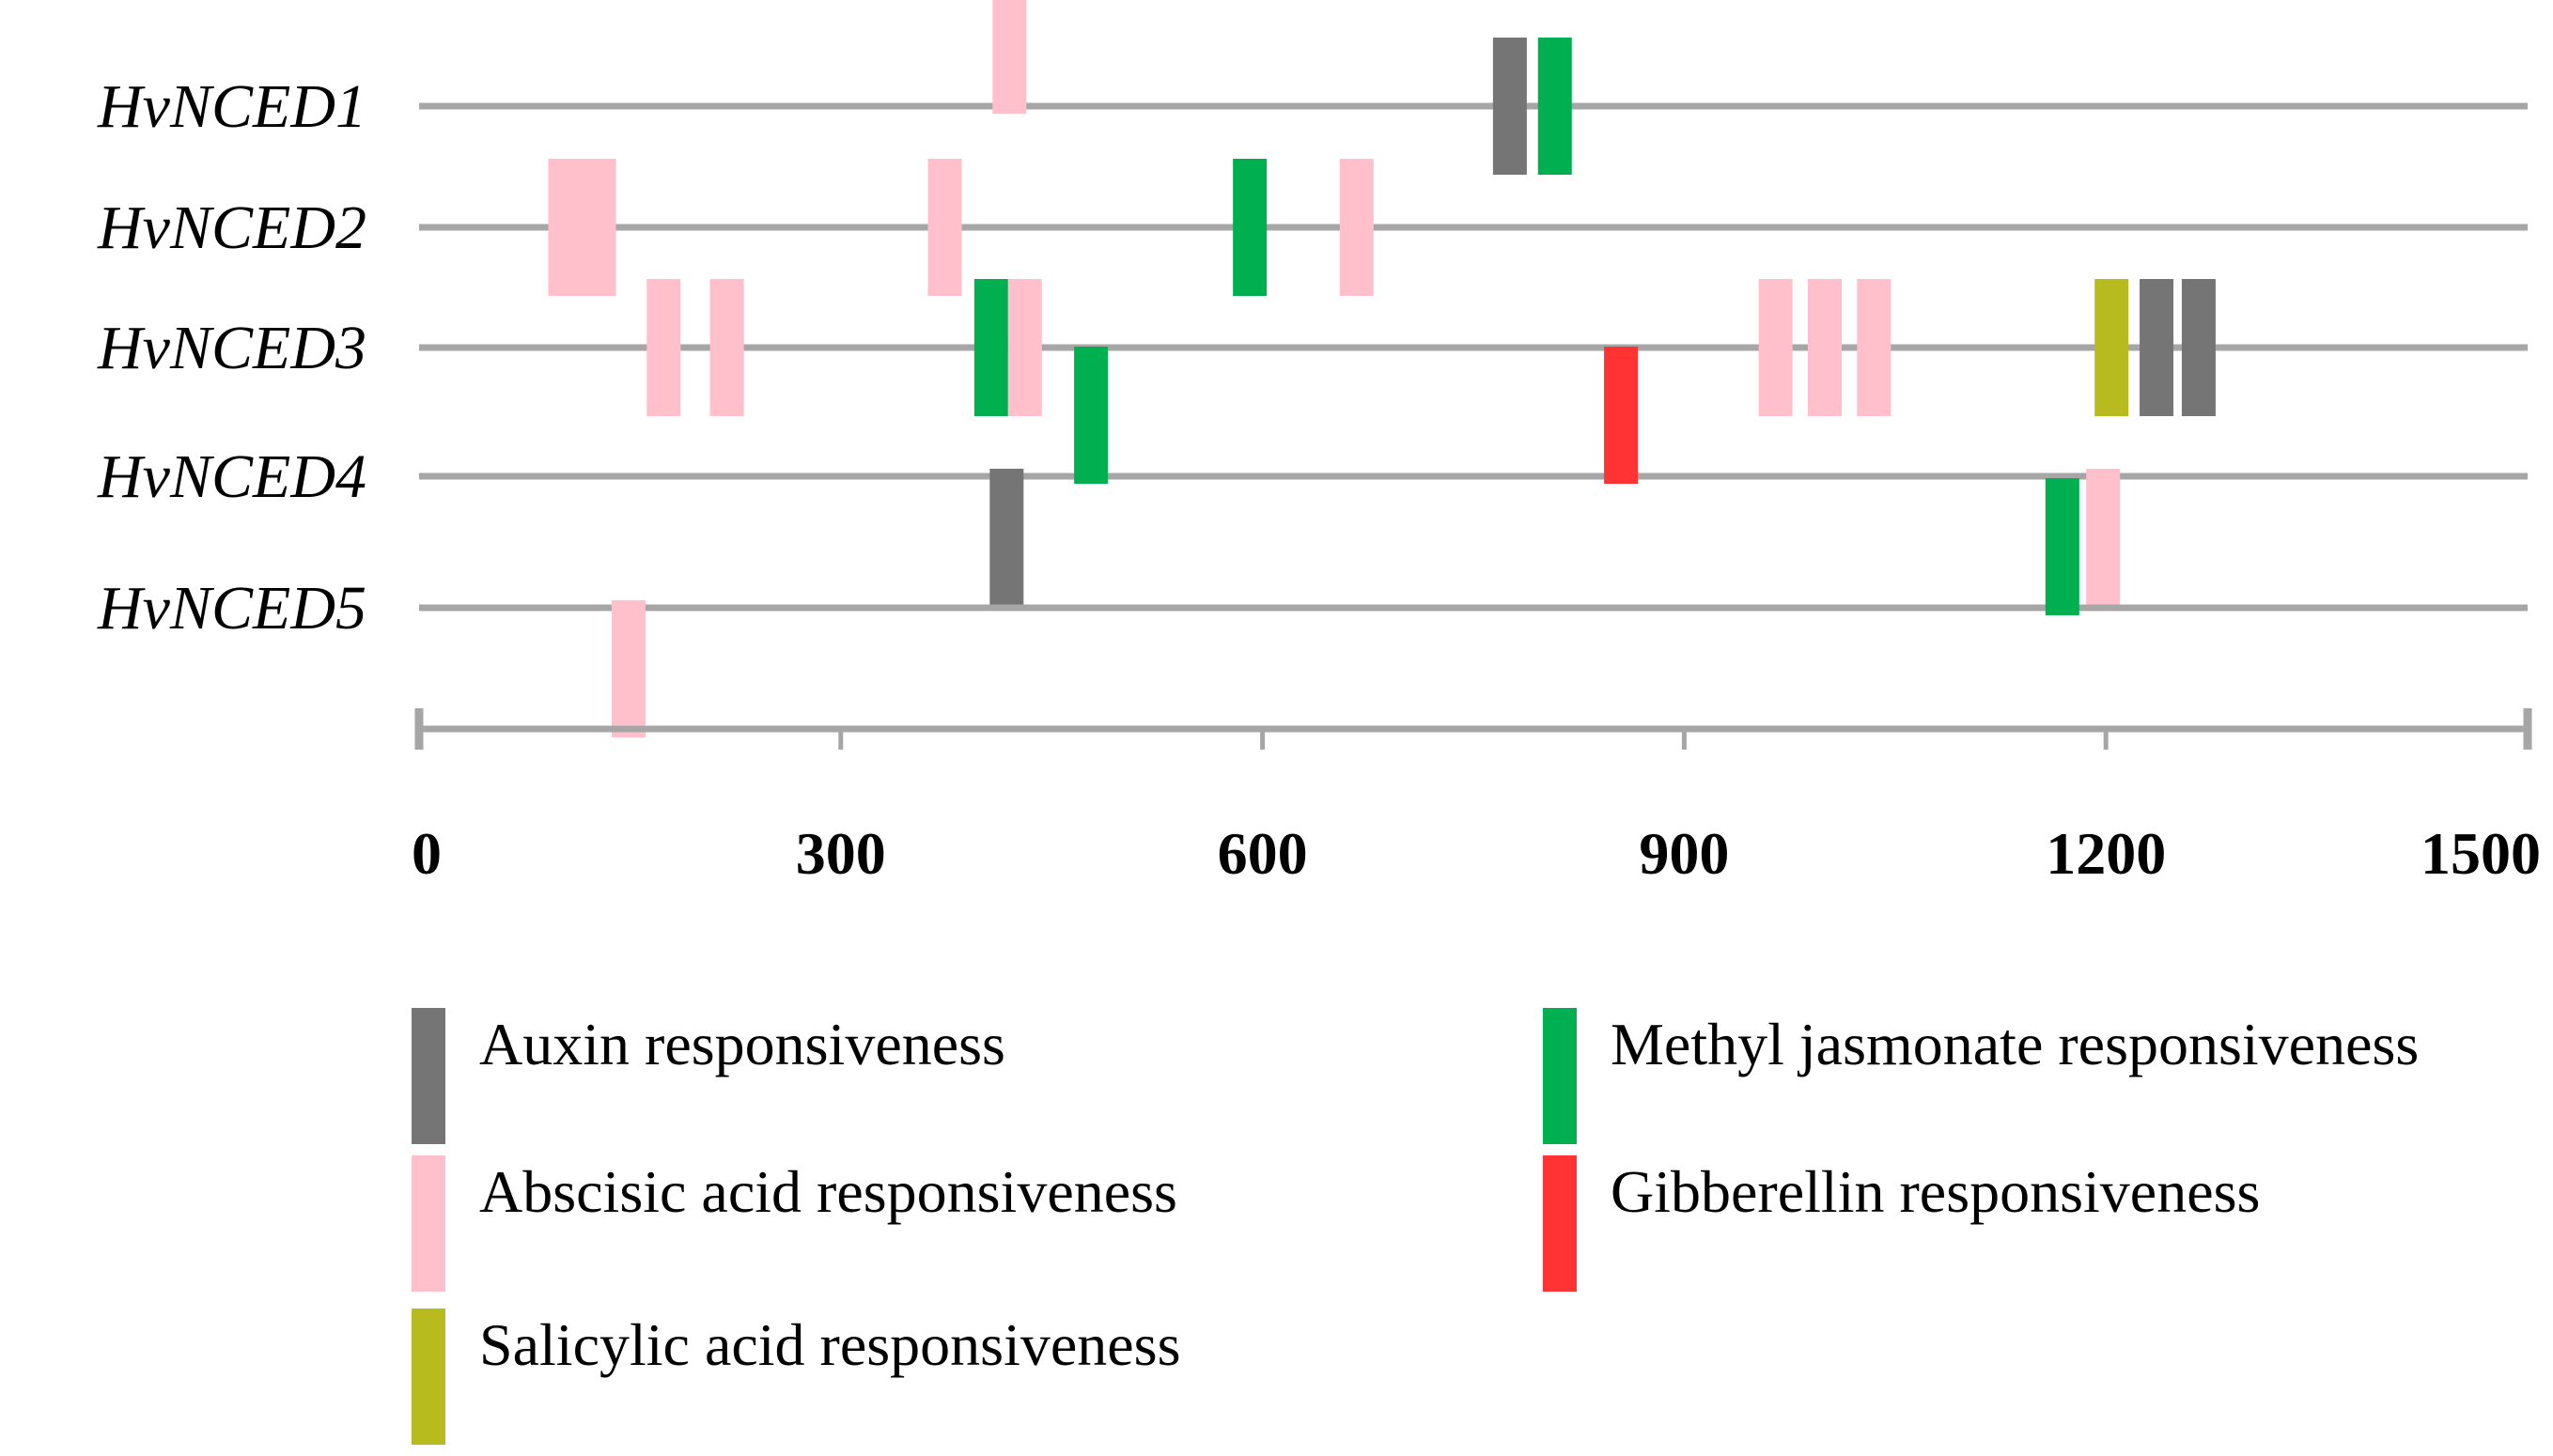 The width and height of the screenshot is (2553, 1456). Describe the element at coordinates (1313, 347) in the screenshot. I see `gene-row: HvNCED3` at that location.